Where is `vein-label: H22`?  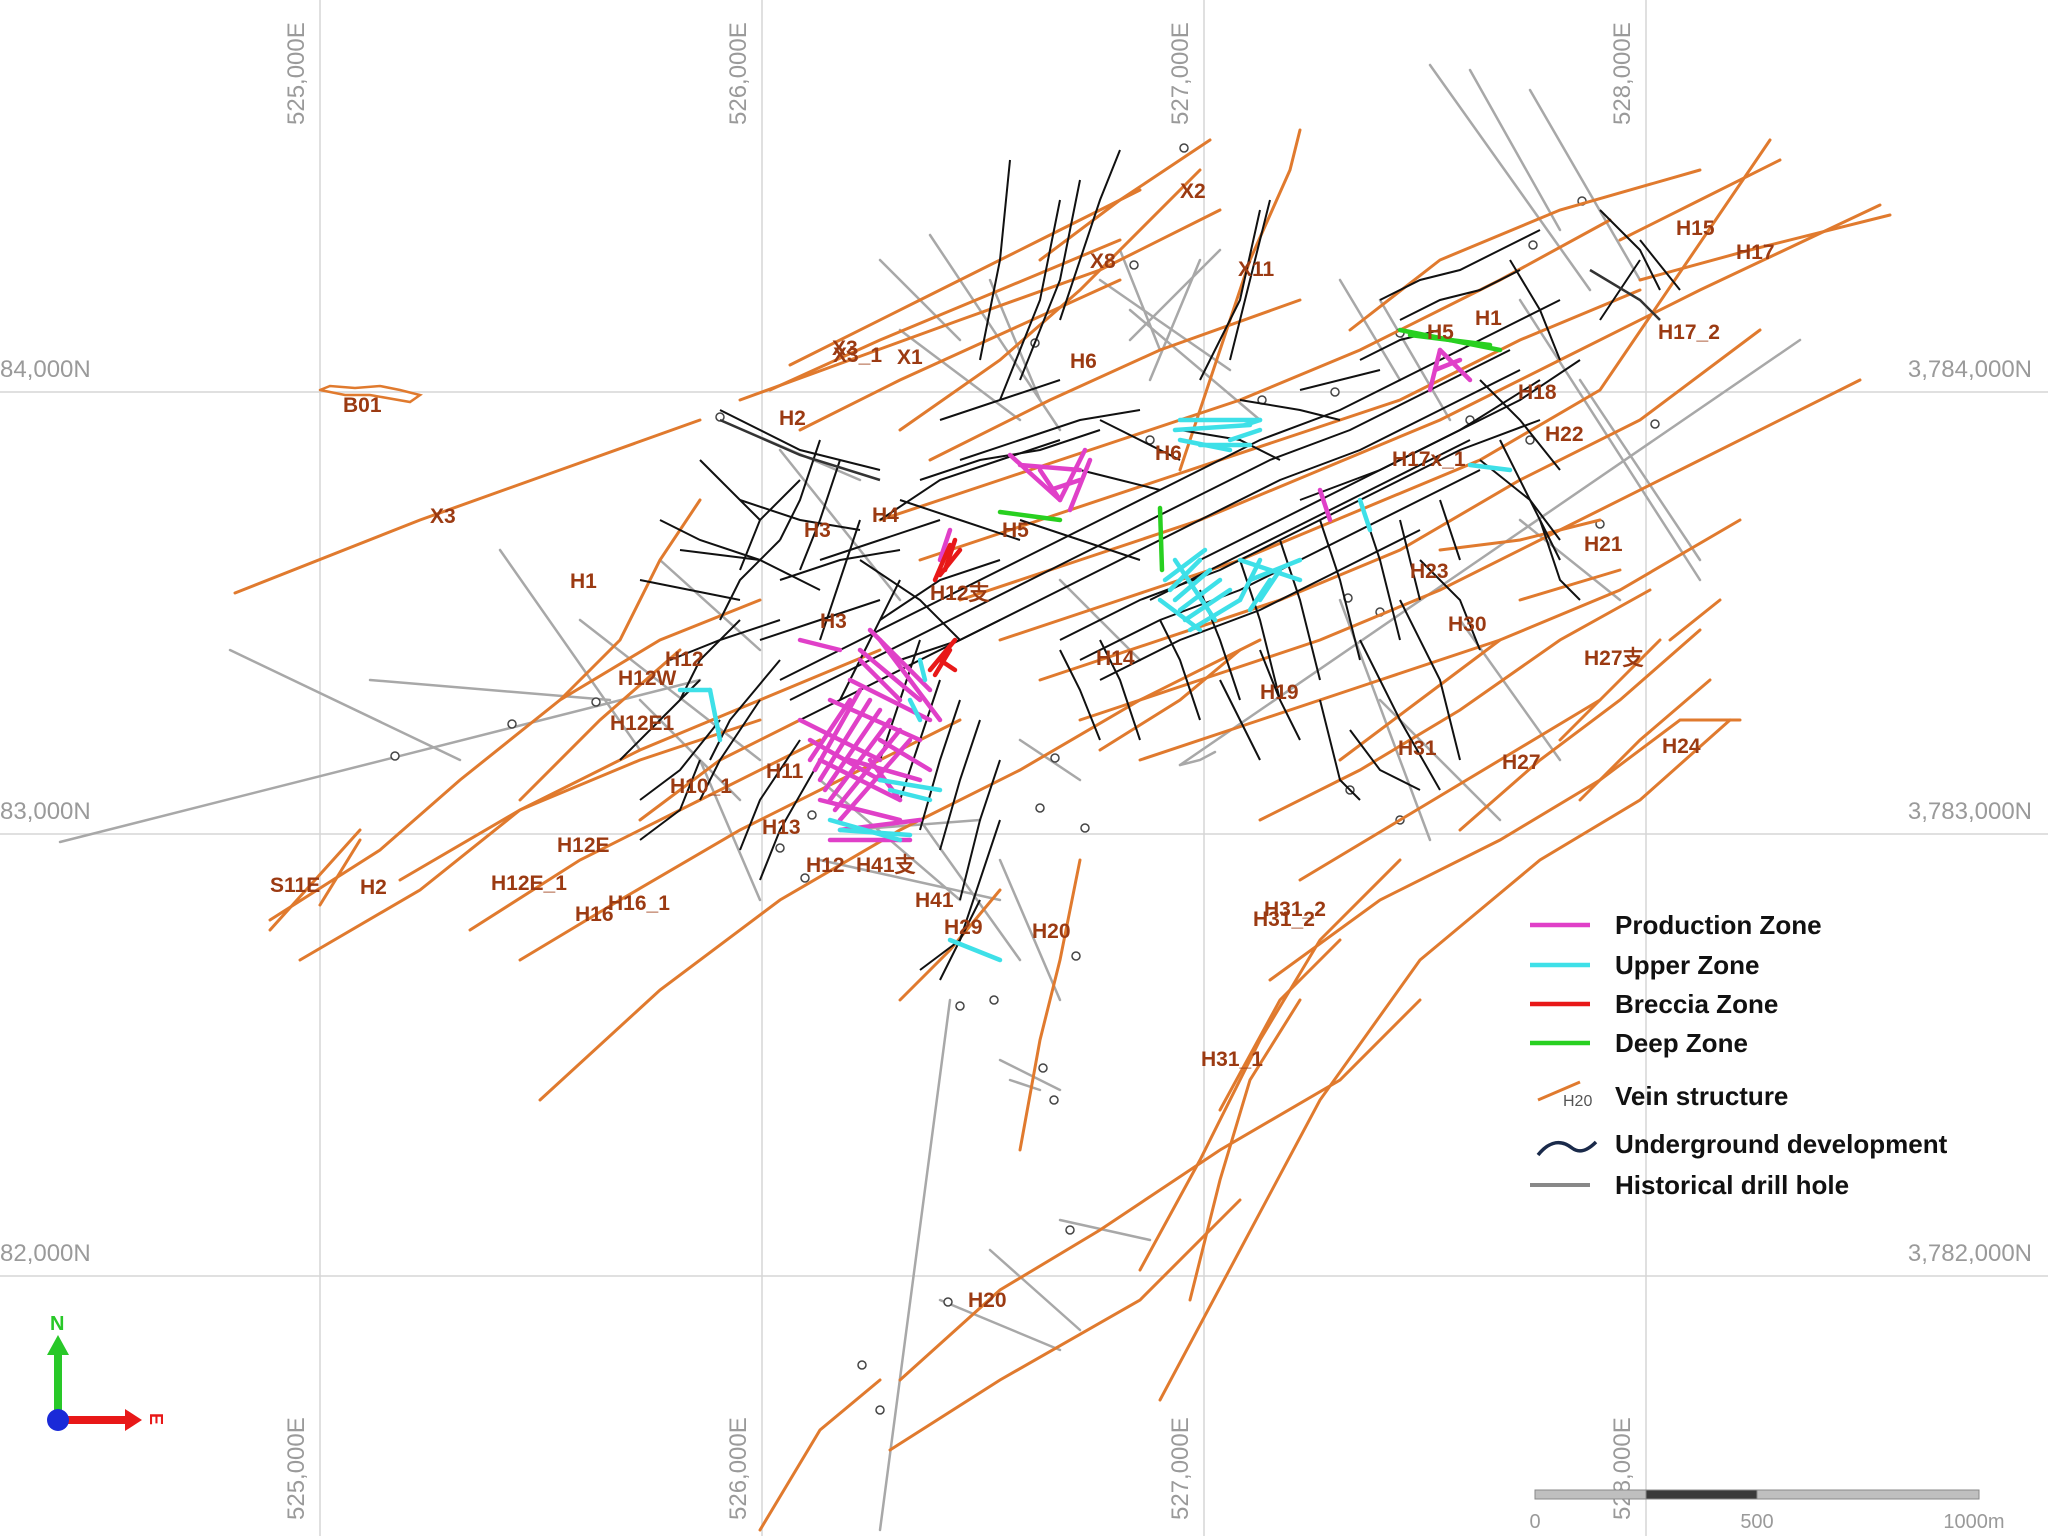 vein-label: H22 is located at coordinates (1564, 434).